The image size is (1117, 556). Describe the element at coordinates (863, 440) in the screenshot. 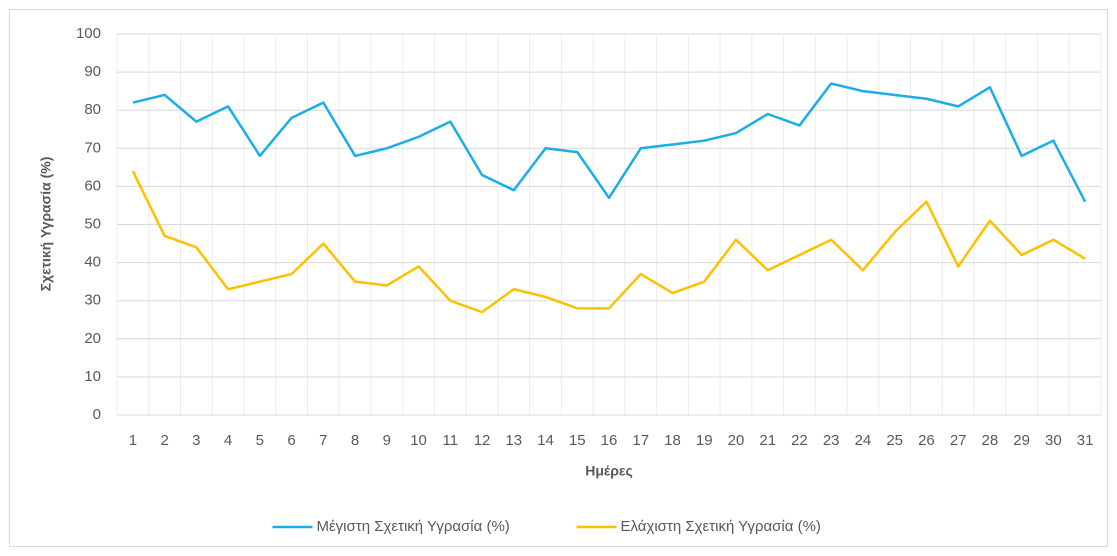

I see `x-tick-label: 24` at that location.